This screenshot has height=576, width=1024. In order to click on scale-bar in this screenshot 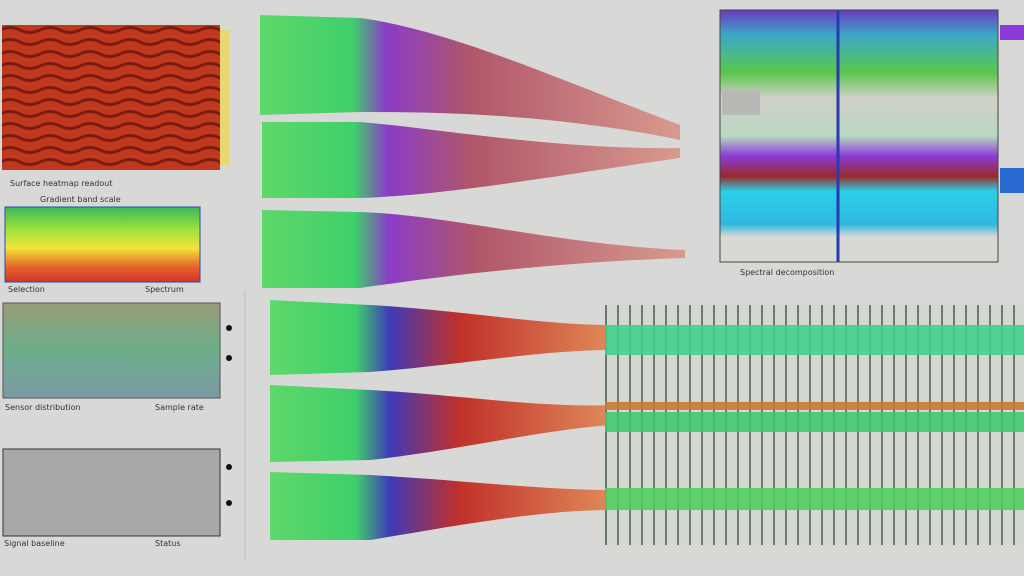, I will do `click(225, 97)`.